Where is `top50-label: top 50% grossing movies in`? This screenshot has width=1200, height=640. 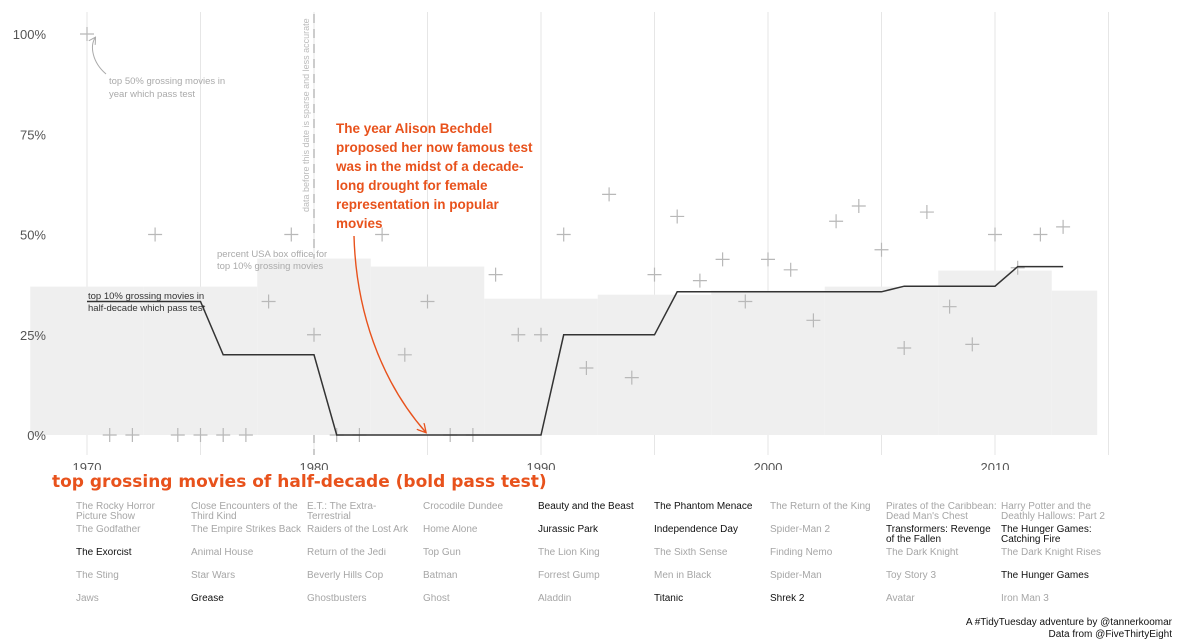 top50-label: top 50% grossing movies in is located at coordinates (167, 81).